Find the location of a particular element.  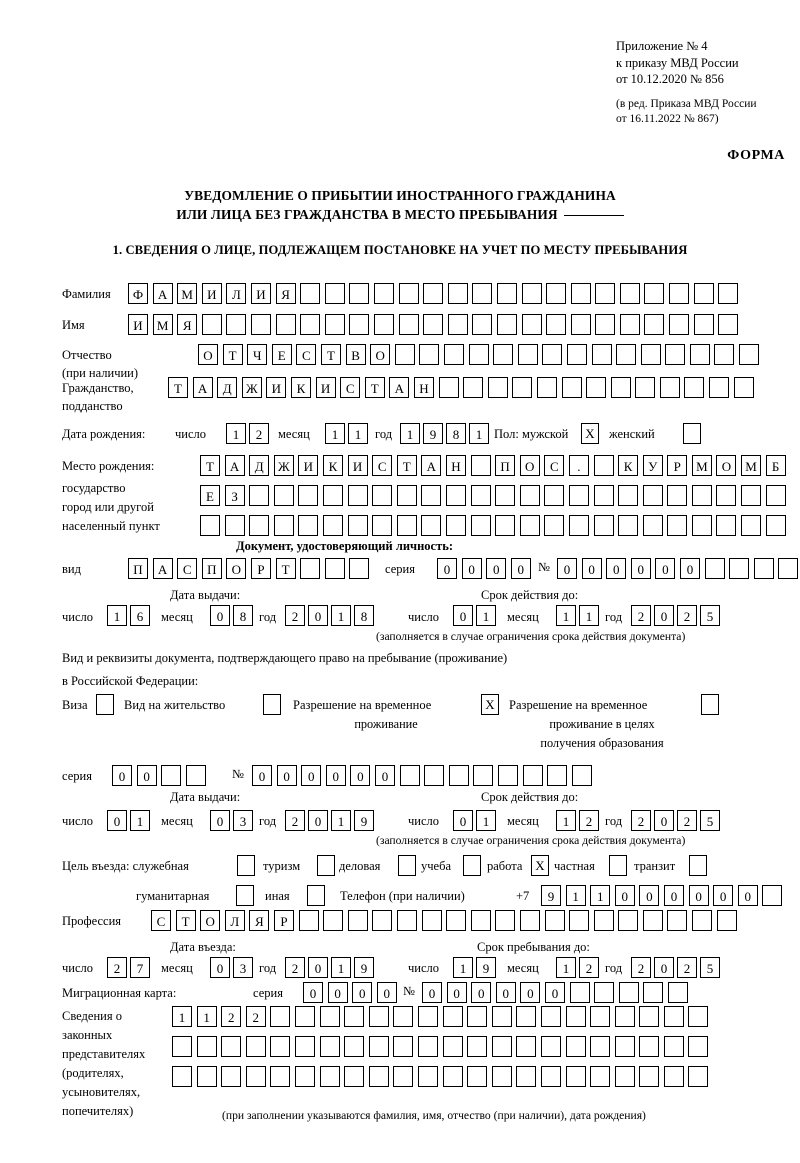

input-cell: . is located at coordinates (578, 465).